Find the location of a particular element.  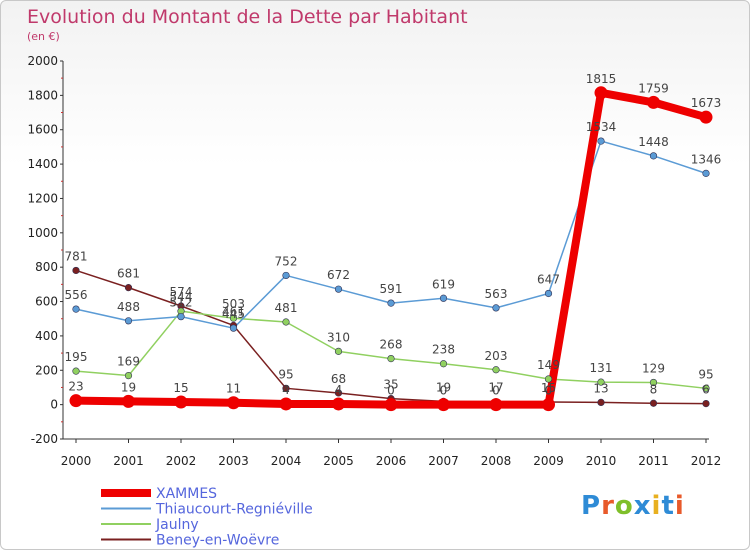

data-label: 512 is located at coordinates (181, 303).